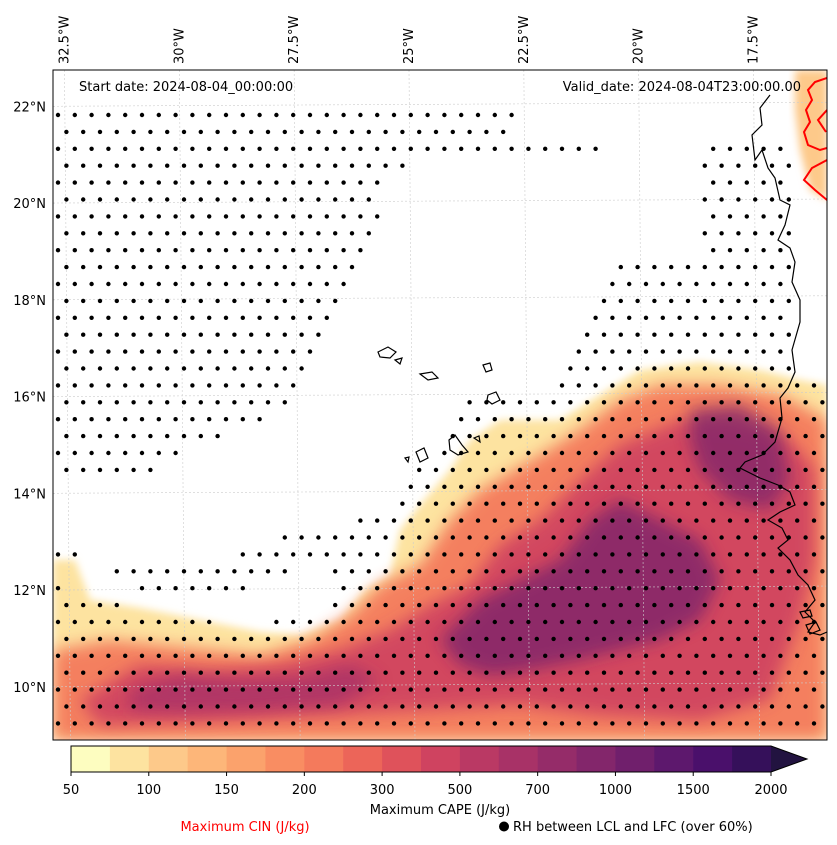  I want to click on parallel-gridline, so click(440, 491).